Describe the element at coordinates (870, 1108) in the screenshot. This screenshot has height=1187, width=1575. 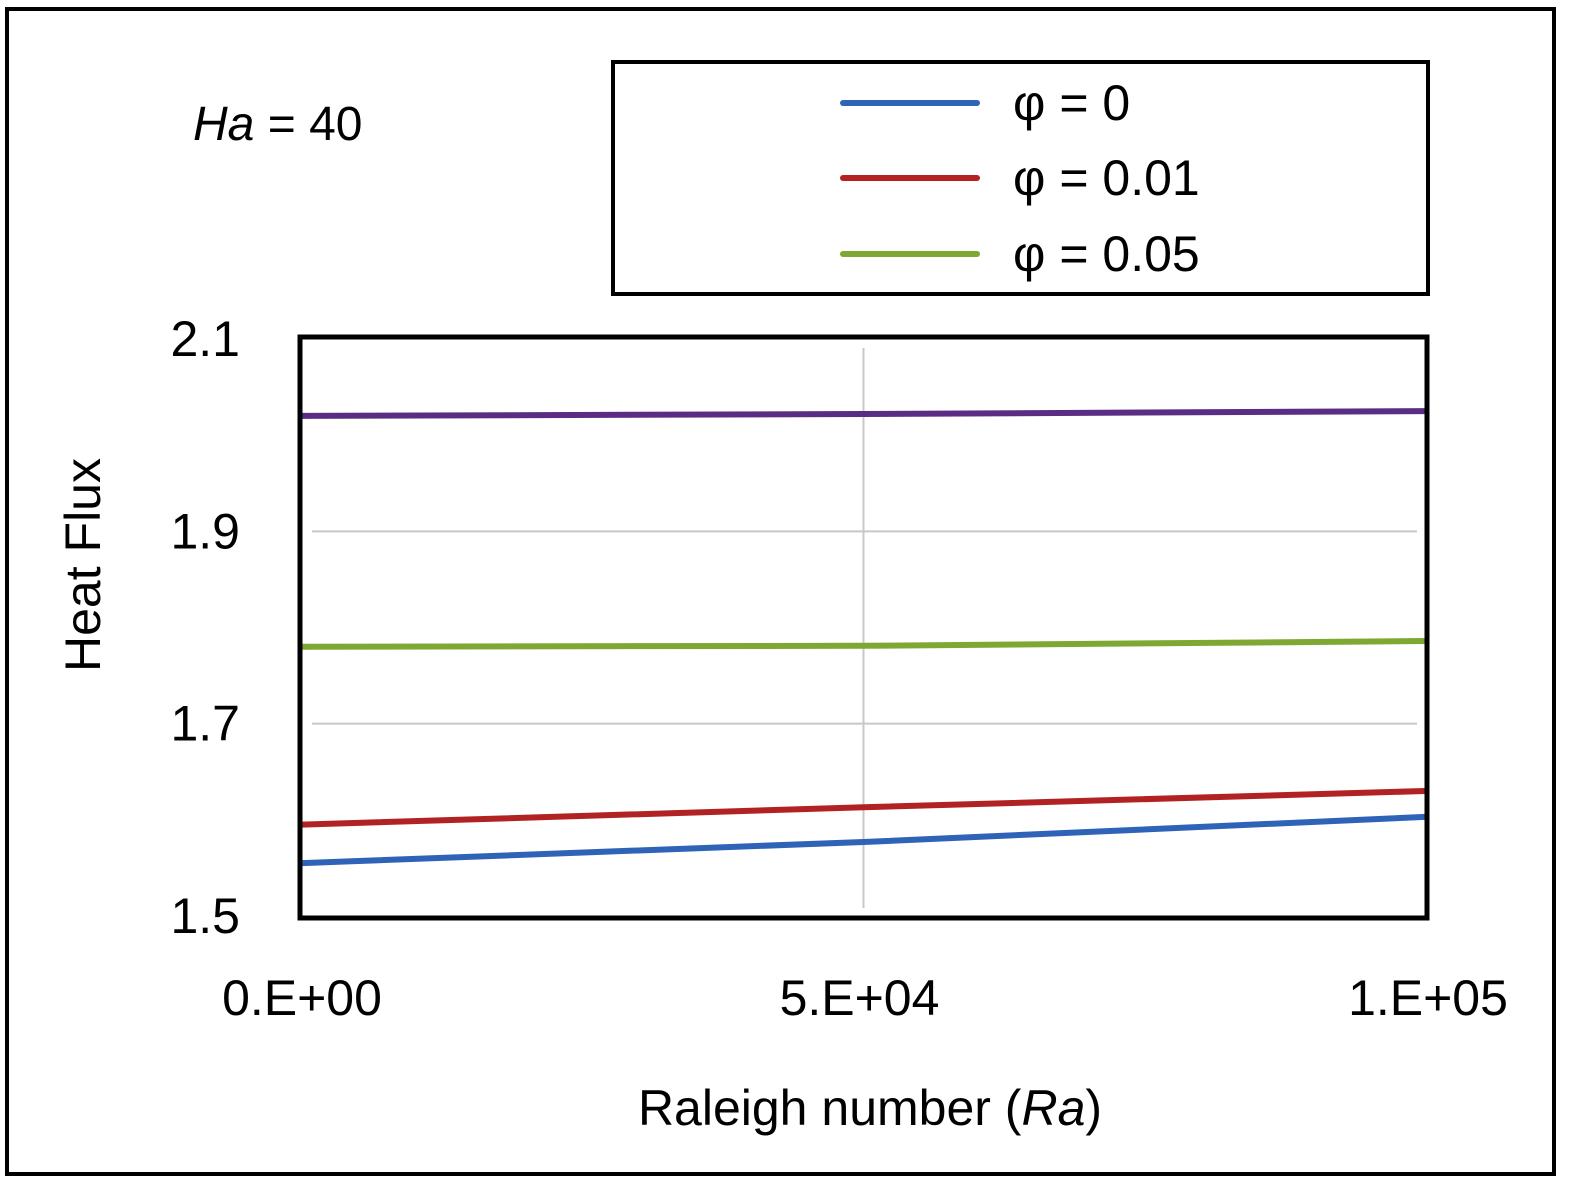
I see `x-axis-label: Raleigh number (Ra)` at that location.